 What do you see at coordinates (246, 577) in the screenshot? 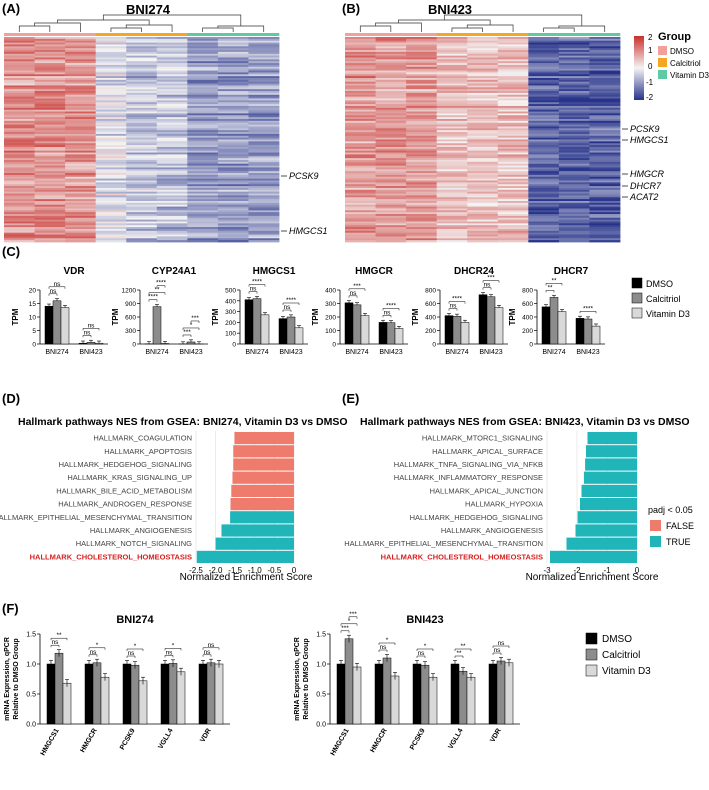
I see `panel-d-xlabel: Normalized Enrichment Score` at bounding box center [246, 577].